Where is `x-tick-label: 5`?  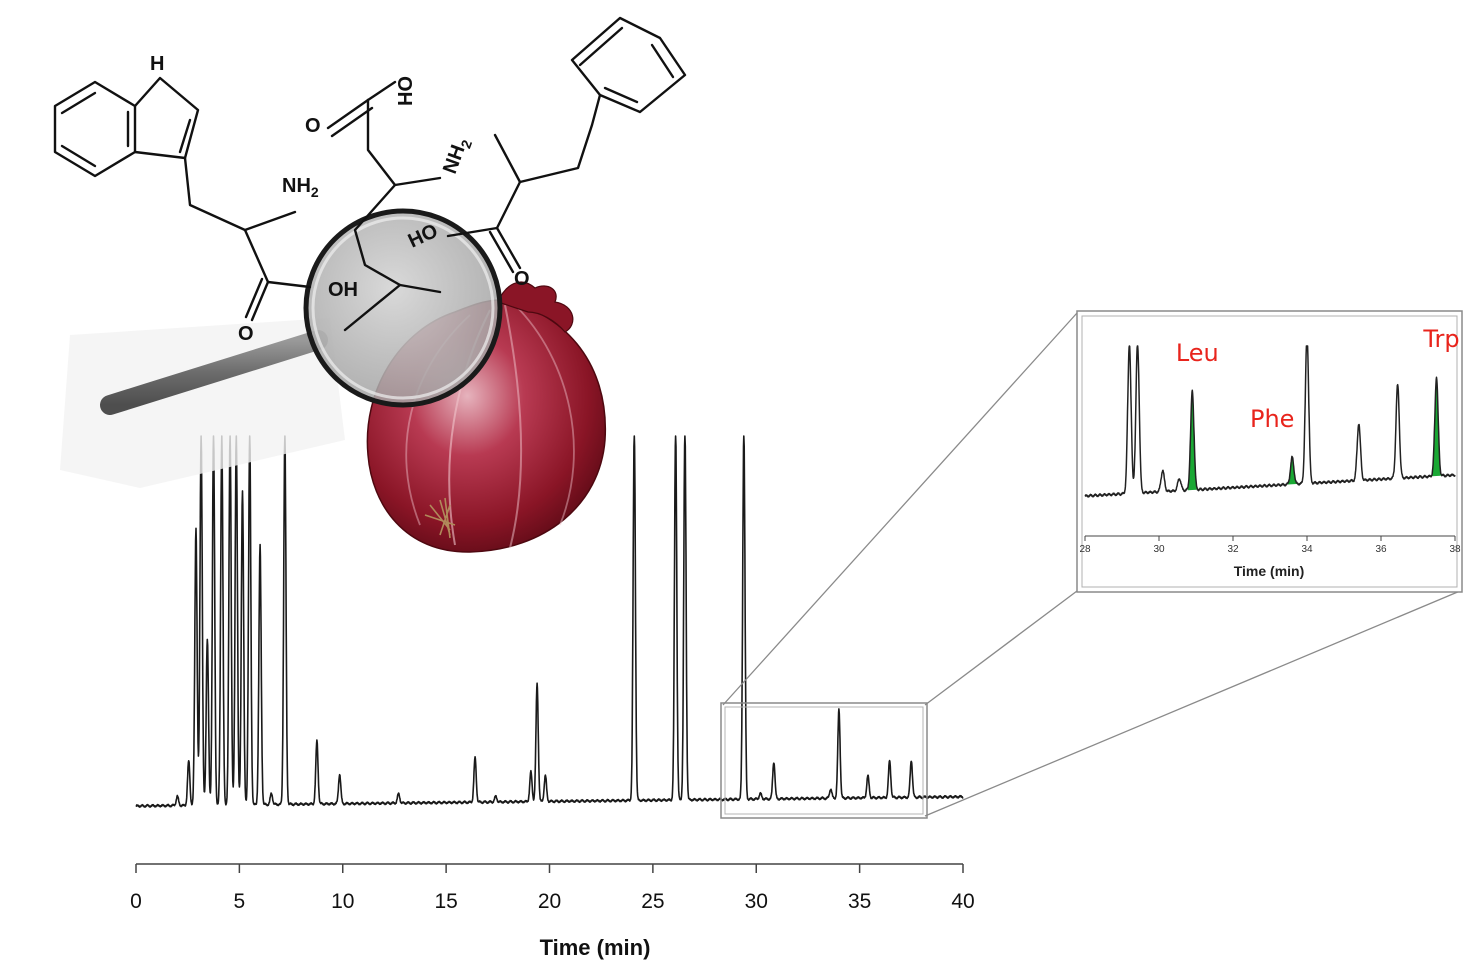 x-tick-label: 5 is located at coordinates (240, 901).